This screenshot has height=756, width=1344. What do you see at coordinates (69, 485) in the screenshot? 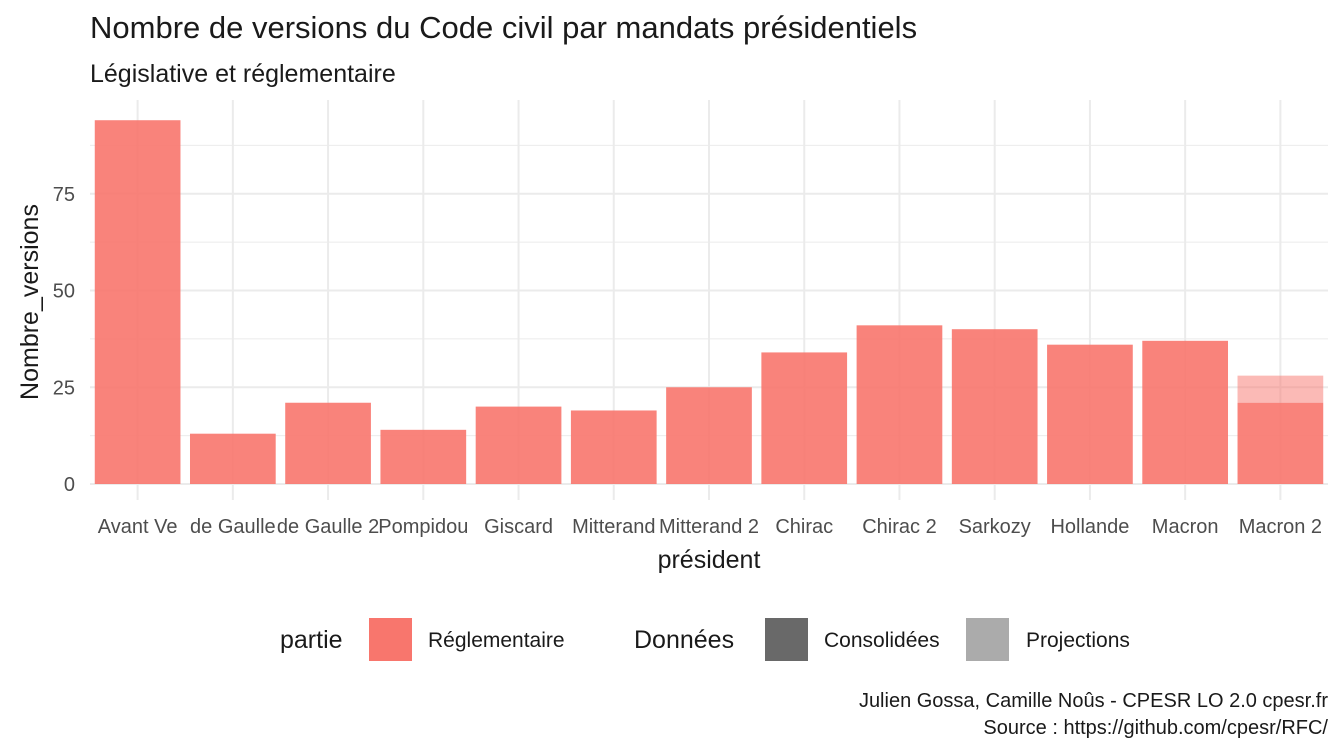
I see `y-tick-label: 0` at bounding box center [69, 485].